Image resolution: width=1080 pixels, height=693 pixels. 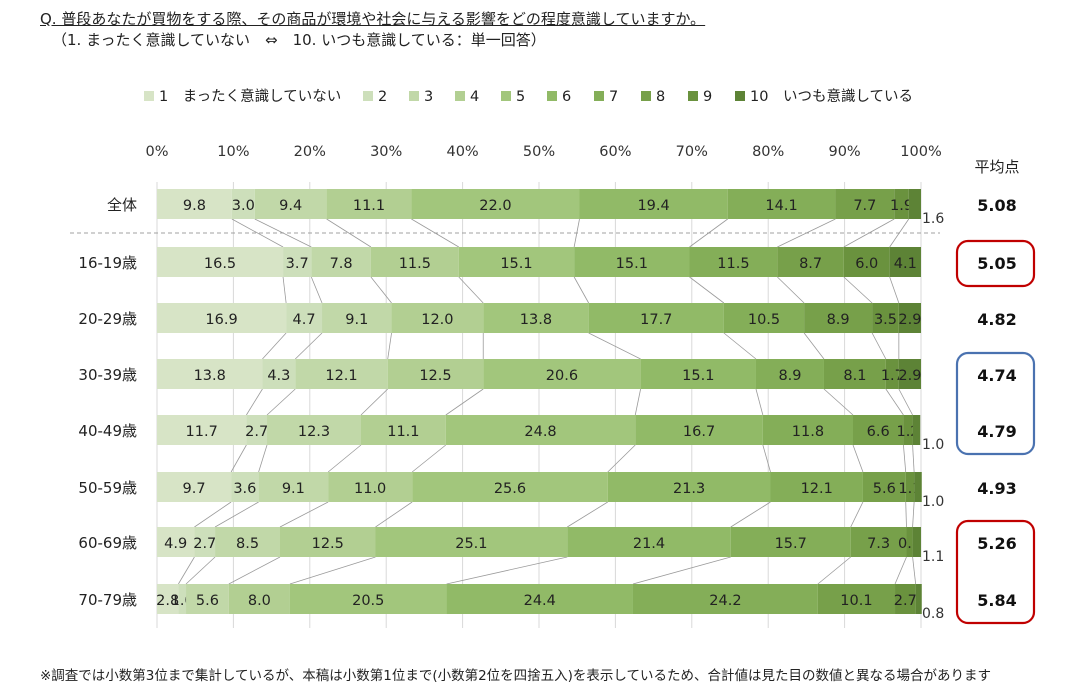 I want to click on data-label: 20.5, so click(x=368, y=601).